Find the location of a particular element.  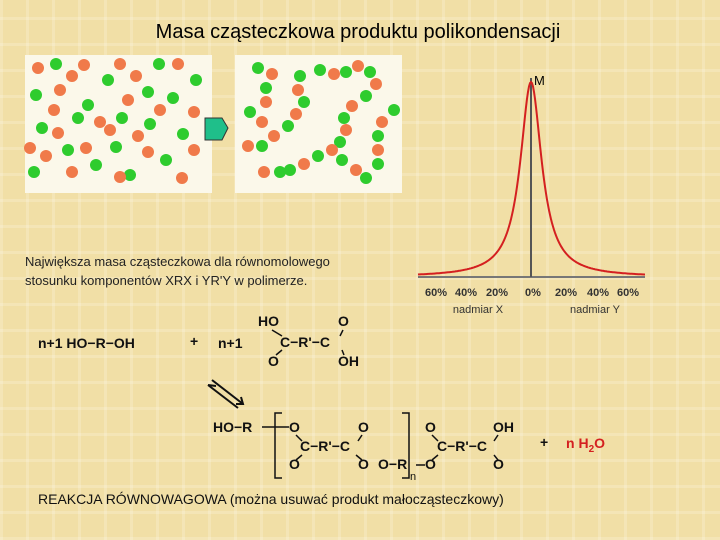

plus: + is located at coordinates (194, 341).